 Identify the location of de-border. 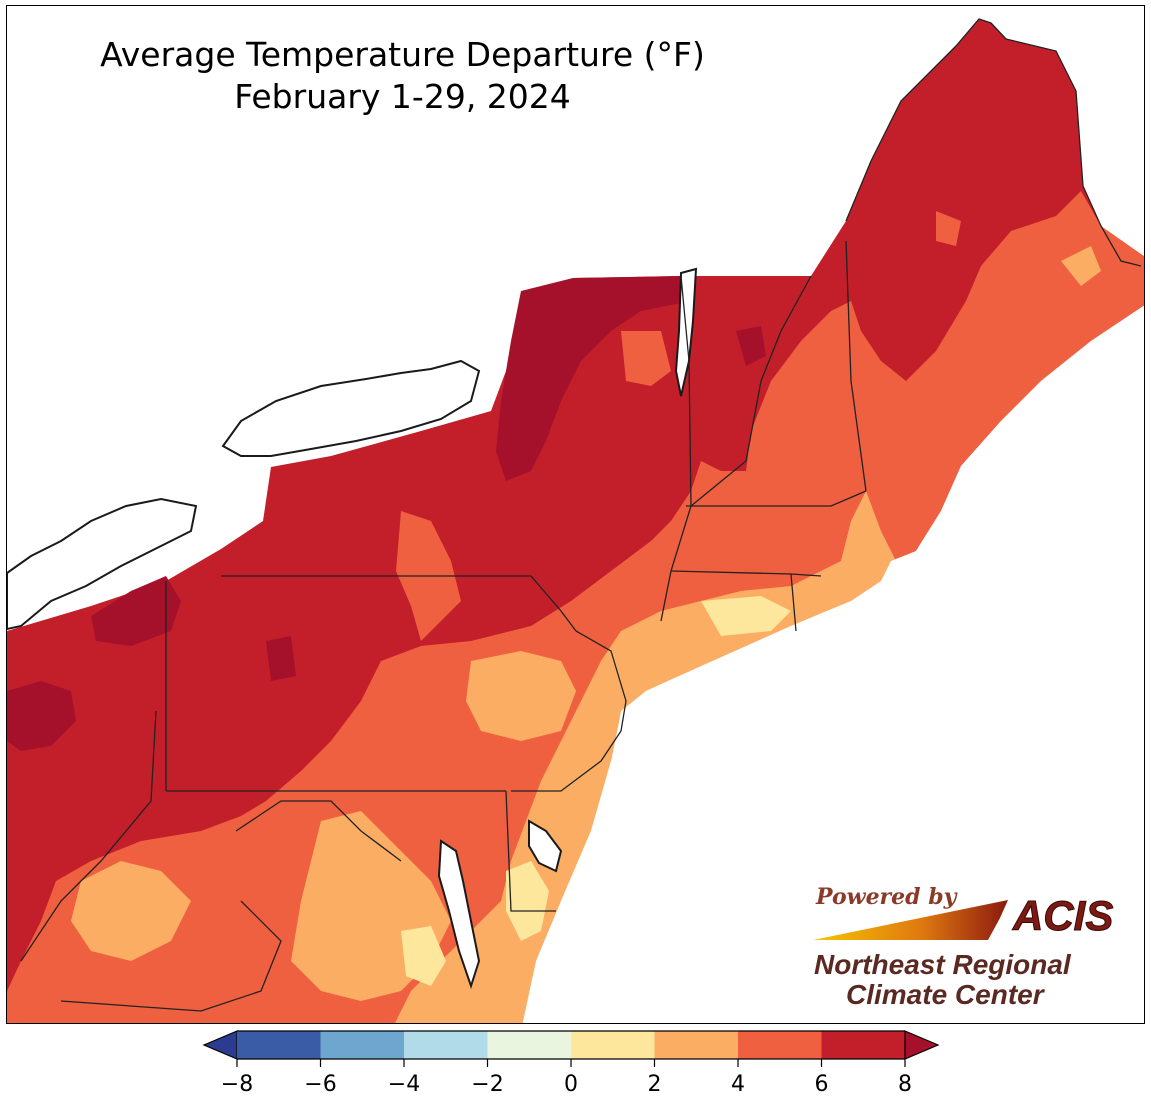
(530, 851).